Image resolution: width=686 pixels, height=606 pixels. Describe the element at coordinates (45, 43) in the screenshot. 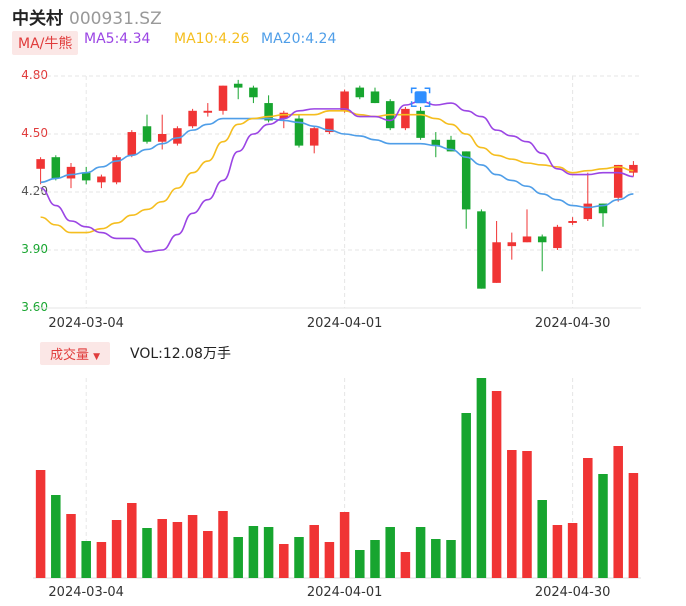

I see `ma-mode-button: MA/牛熊` at that location.